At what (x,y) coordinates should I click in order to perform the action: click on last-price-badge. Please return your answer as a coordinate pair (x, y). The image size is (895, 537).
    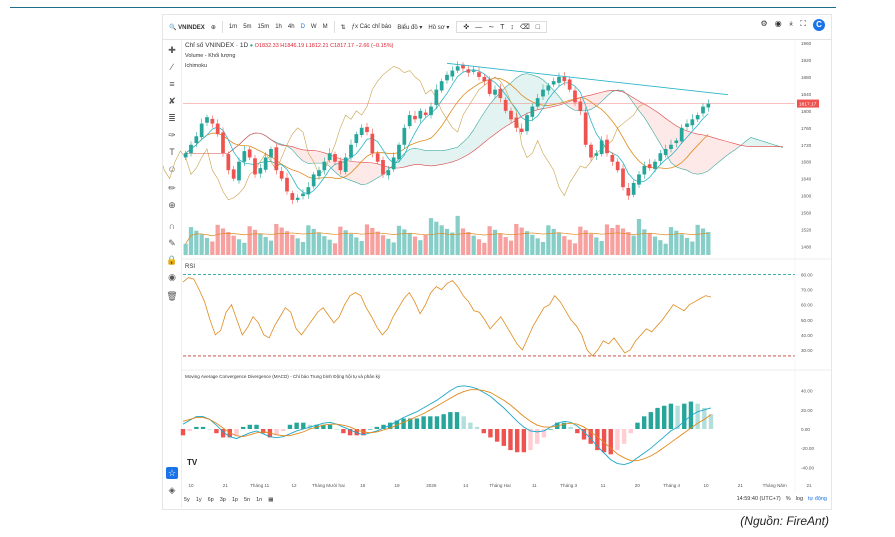
    Looking at the image, I should click on (808, 103).